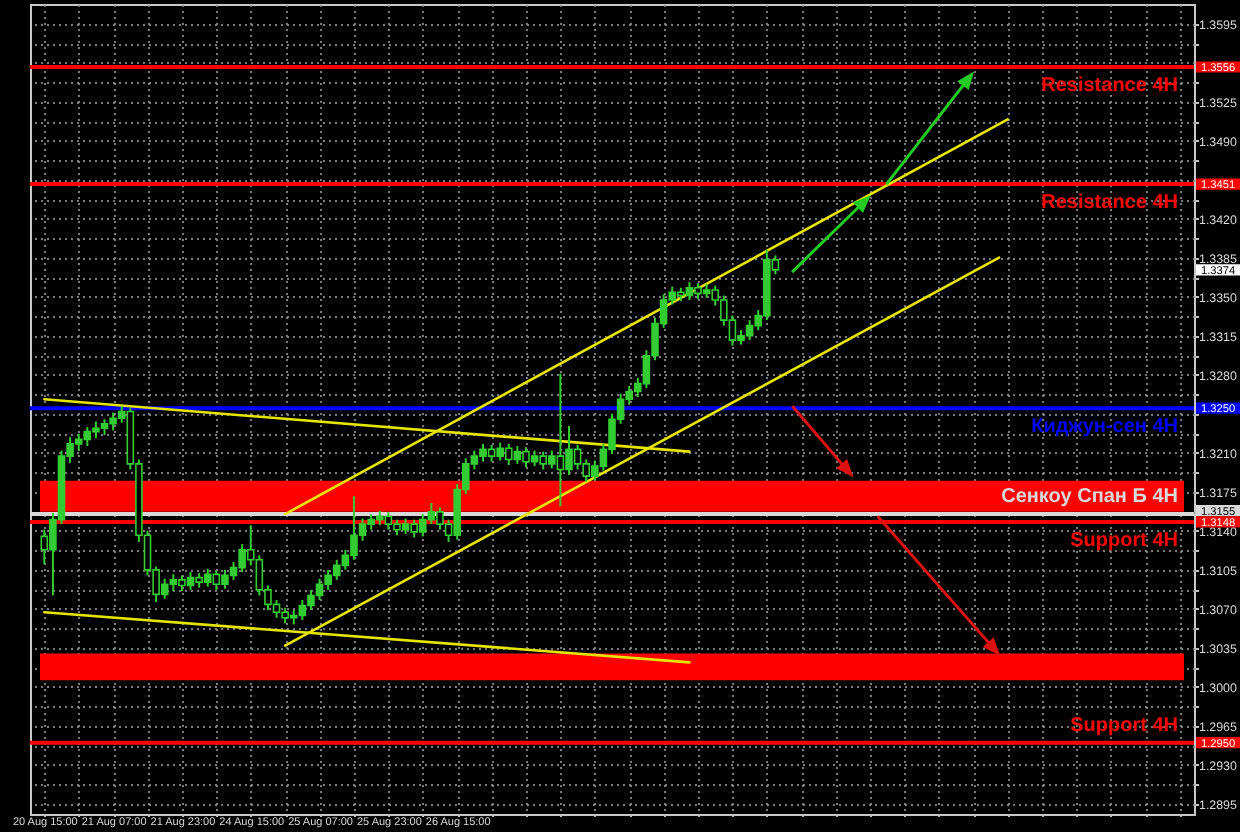 The width and height of the screenshot is (1240, 832). I want to click on annotation: Сенкоу Спан Б 4Н, so click(1089, 497).